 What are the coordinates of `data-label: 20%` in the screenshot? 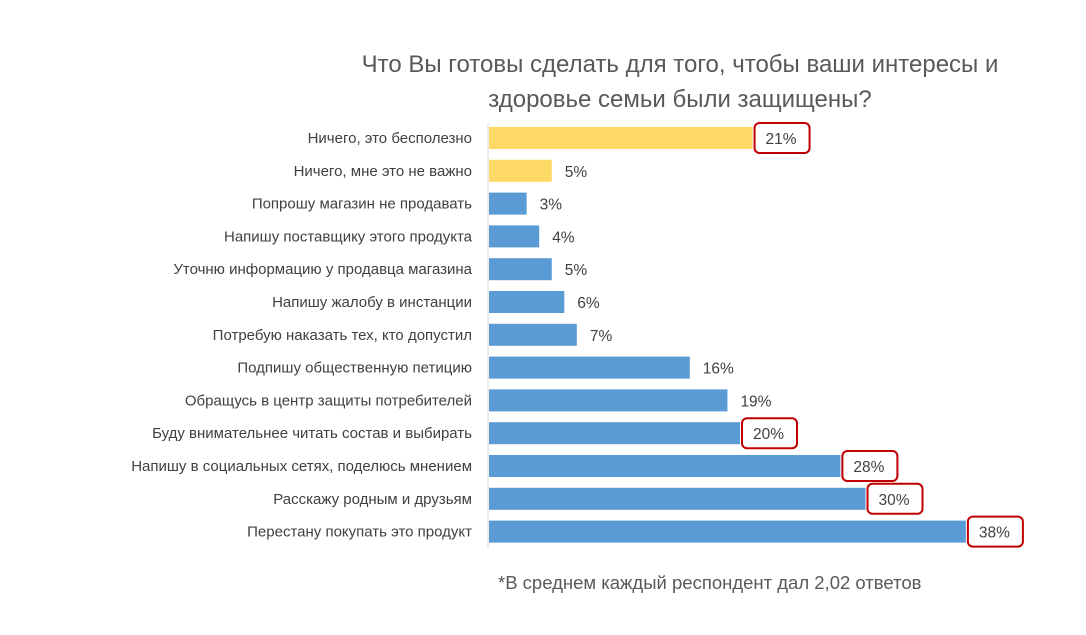 It's located at (768, 434).